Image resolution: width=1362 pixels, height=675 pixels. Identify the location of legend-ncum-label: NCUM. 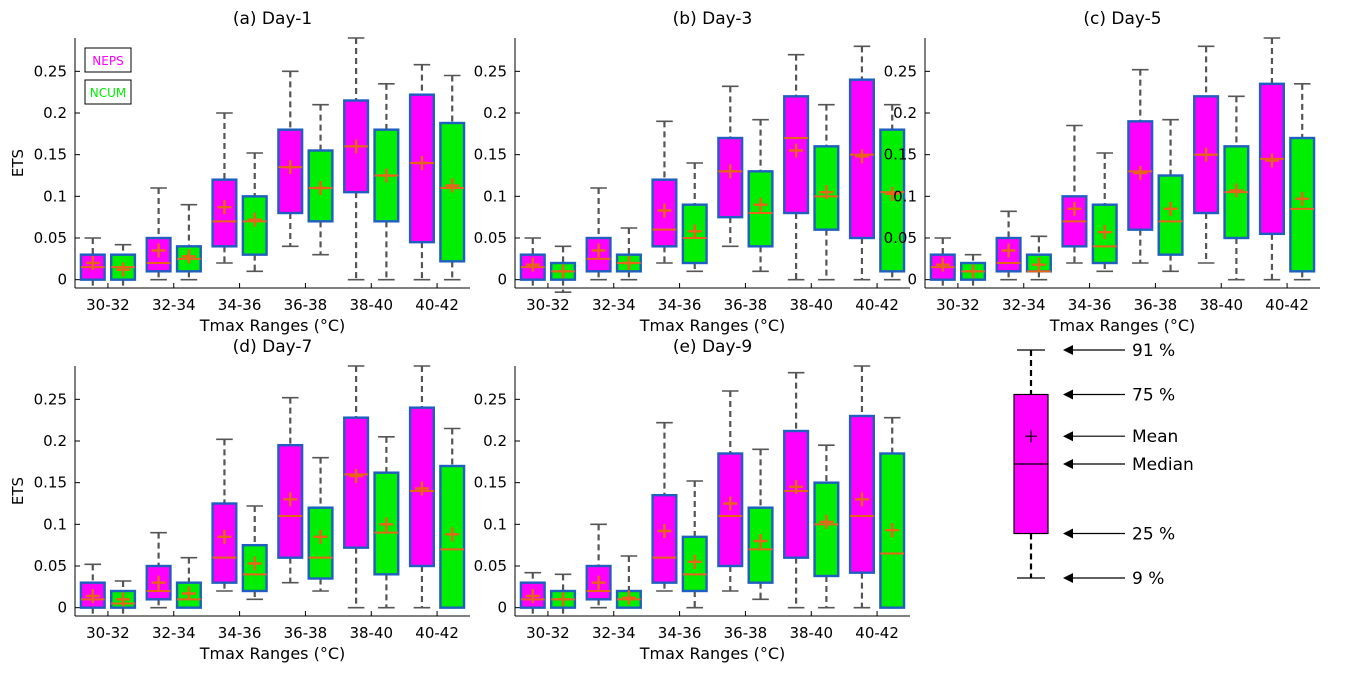
(108, 93).